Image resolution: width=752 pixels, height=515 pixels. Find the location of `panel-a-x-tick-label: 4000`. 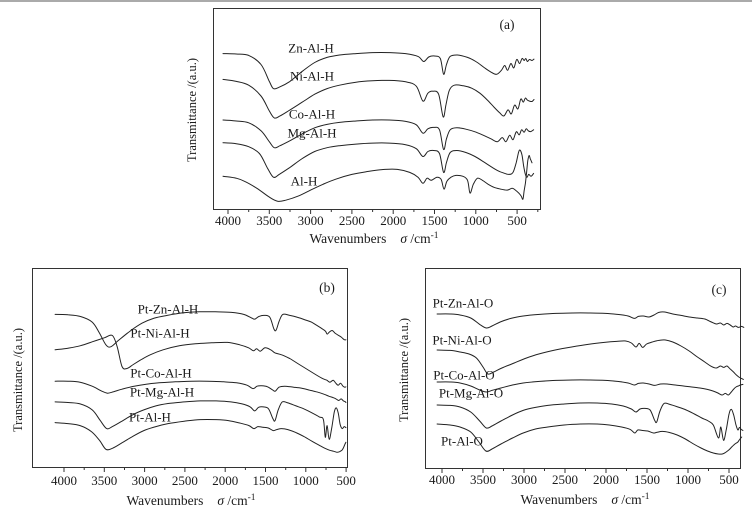

panel-a-x-tick-label: 4000 is located at coordinates (228, 220).